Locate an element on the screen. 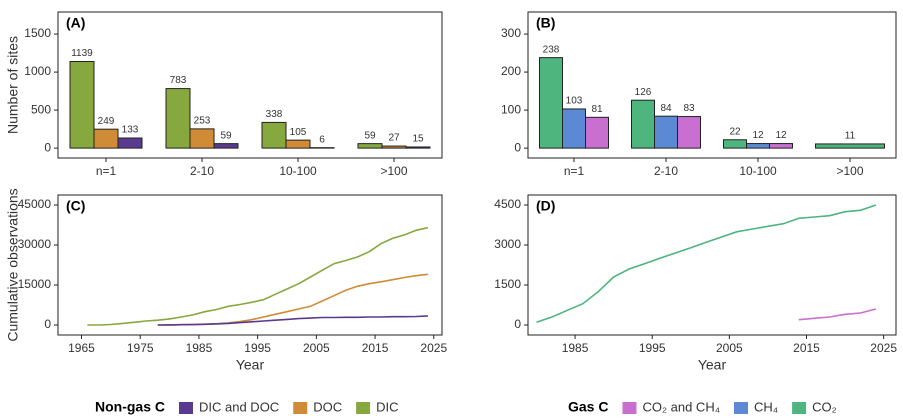 The height and width of the screenshot is (419, 903). data-label: 1139 is located at coordinates (82, 53).